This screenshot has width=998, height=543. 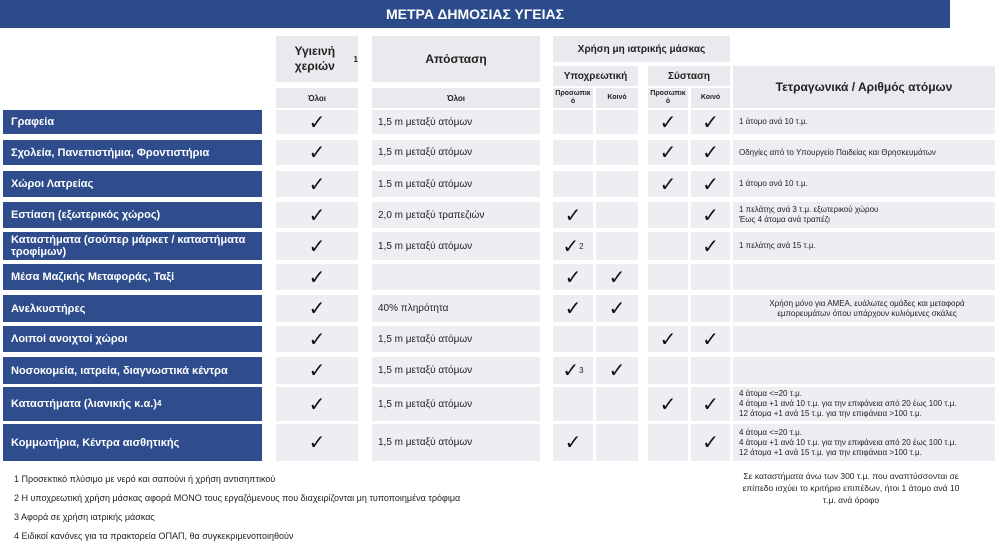 What do you see at coordinates (456, 59) in the screenshot?
I see `header-cell: Απόσταση` at bounding box center [456, 59].